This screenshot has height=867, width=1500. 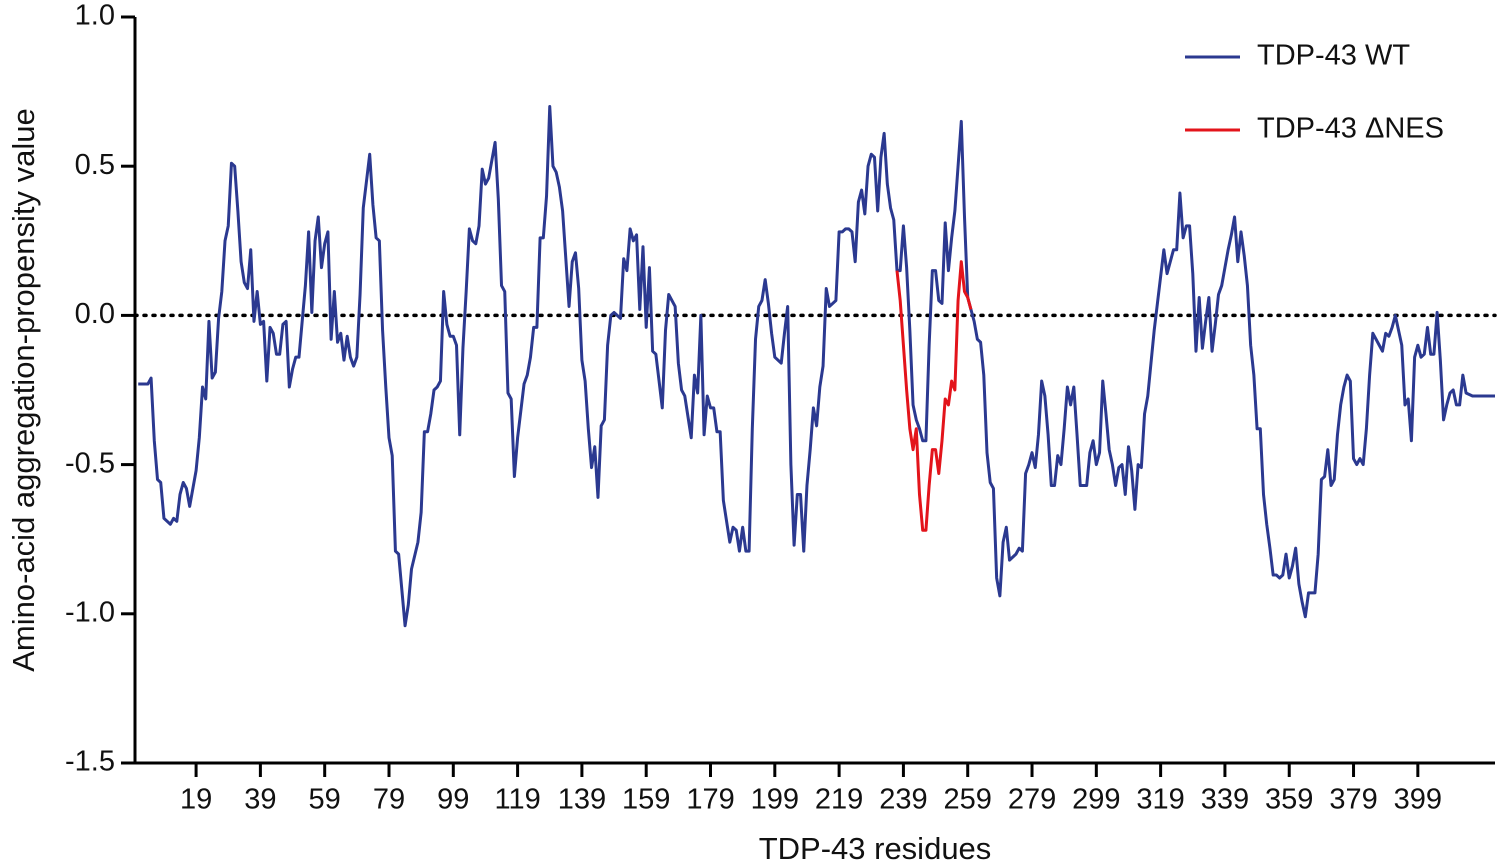 I want to click on x-tick-label: 199, so click(x=775, y=800).